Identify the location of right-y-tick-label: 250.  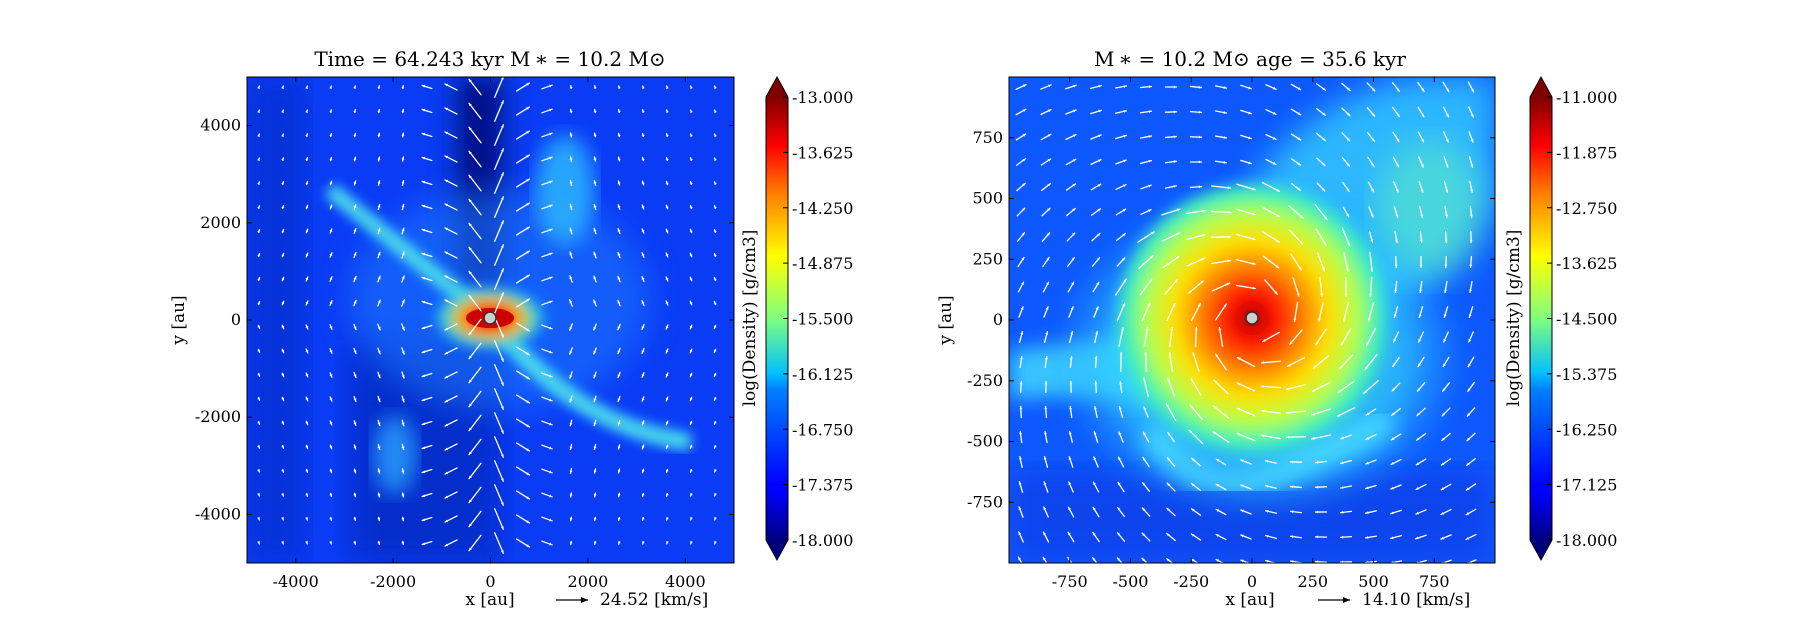
(987, 258).